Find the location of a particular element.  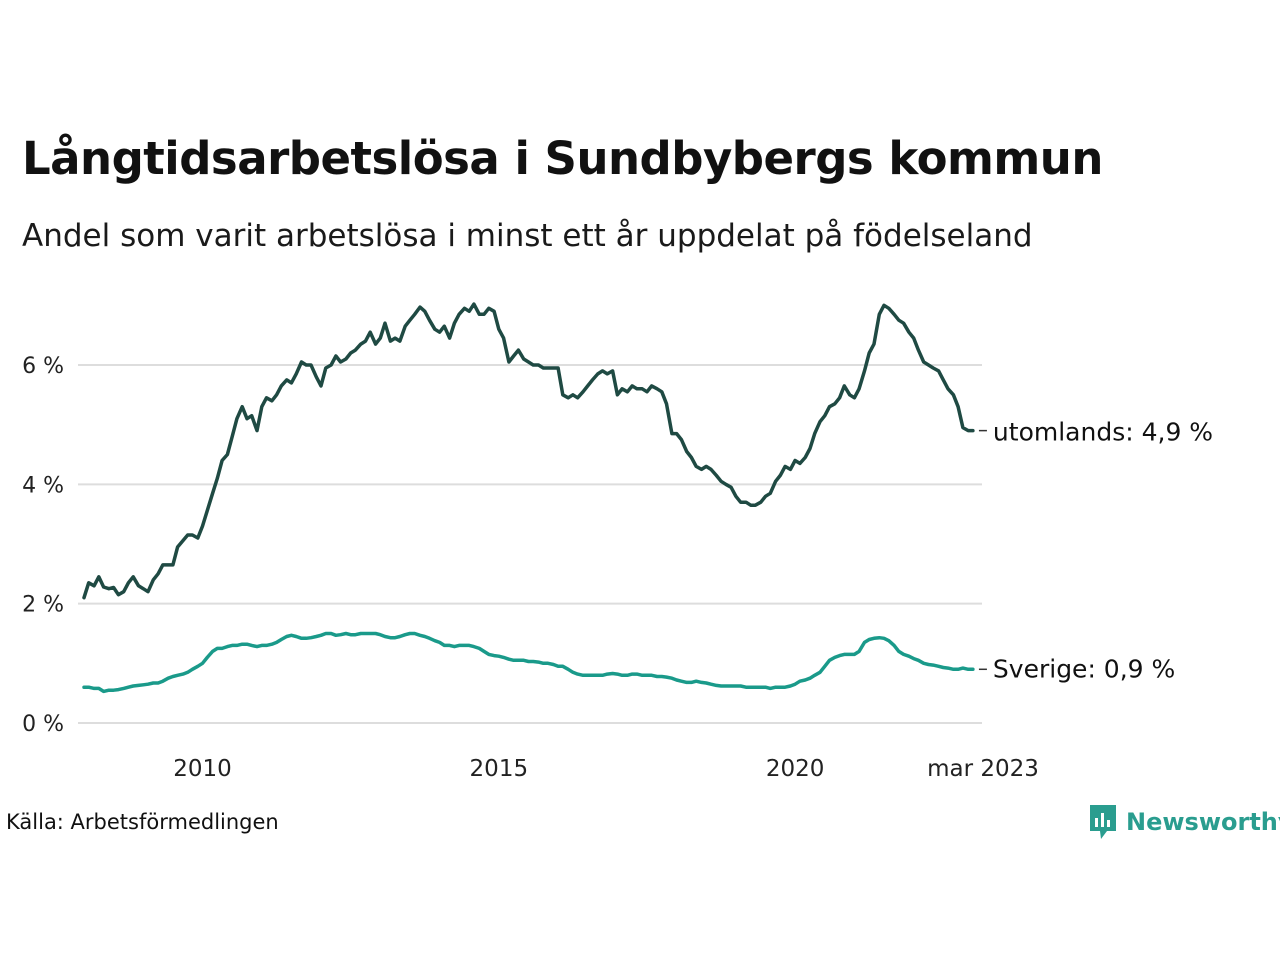

x-tick-label: mar 2023 is located at coordinates (983, 769).